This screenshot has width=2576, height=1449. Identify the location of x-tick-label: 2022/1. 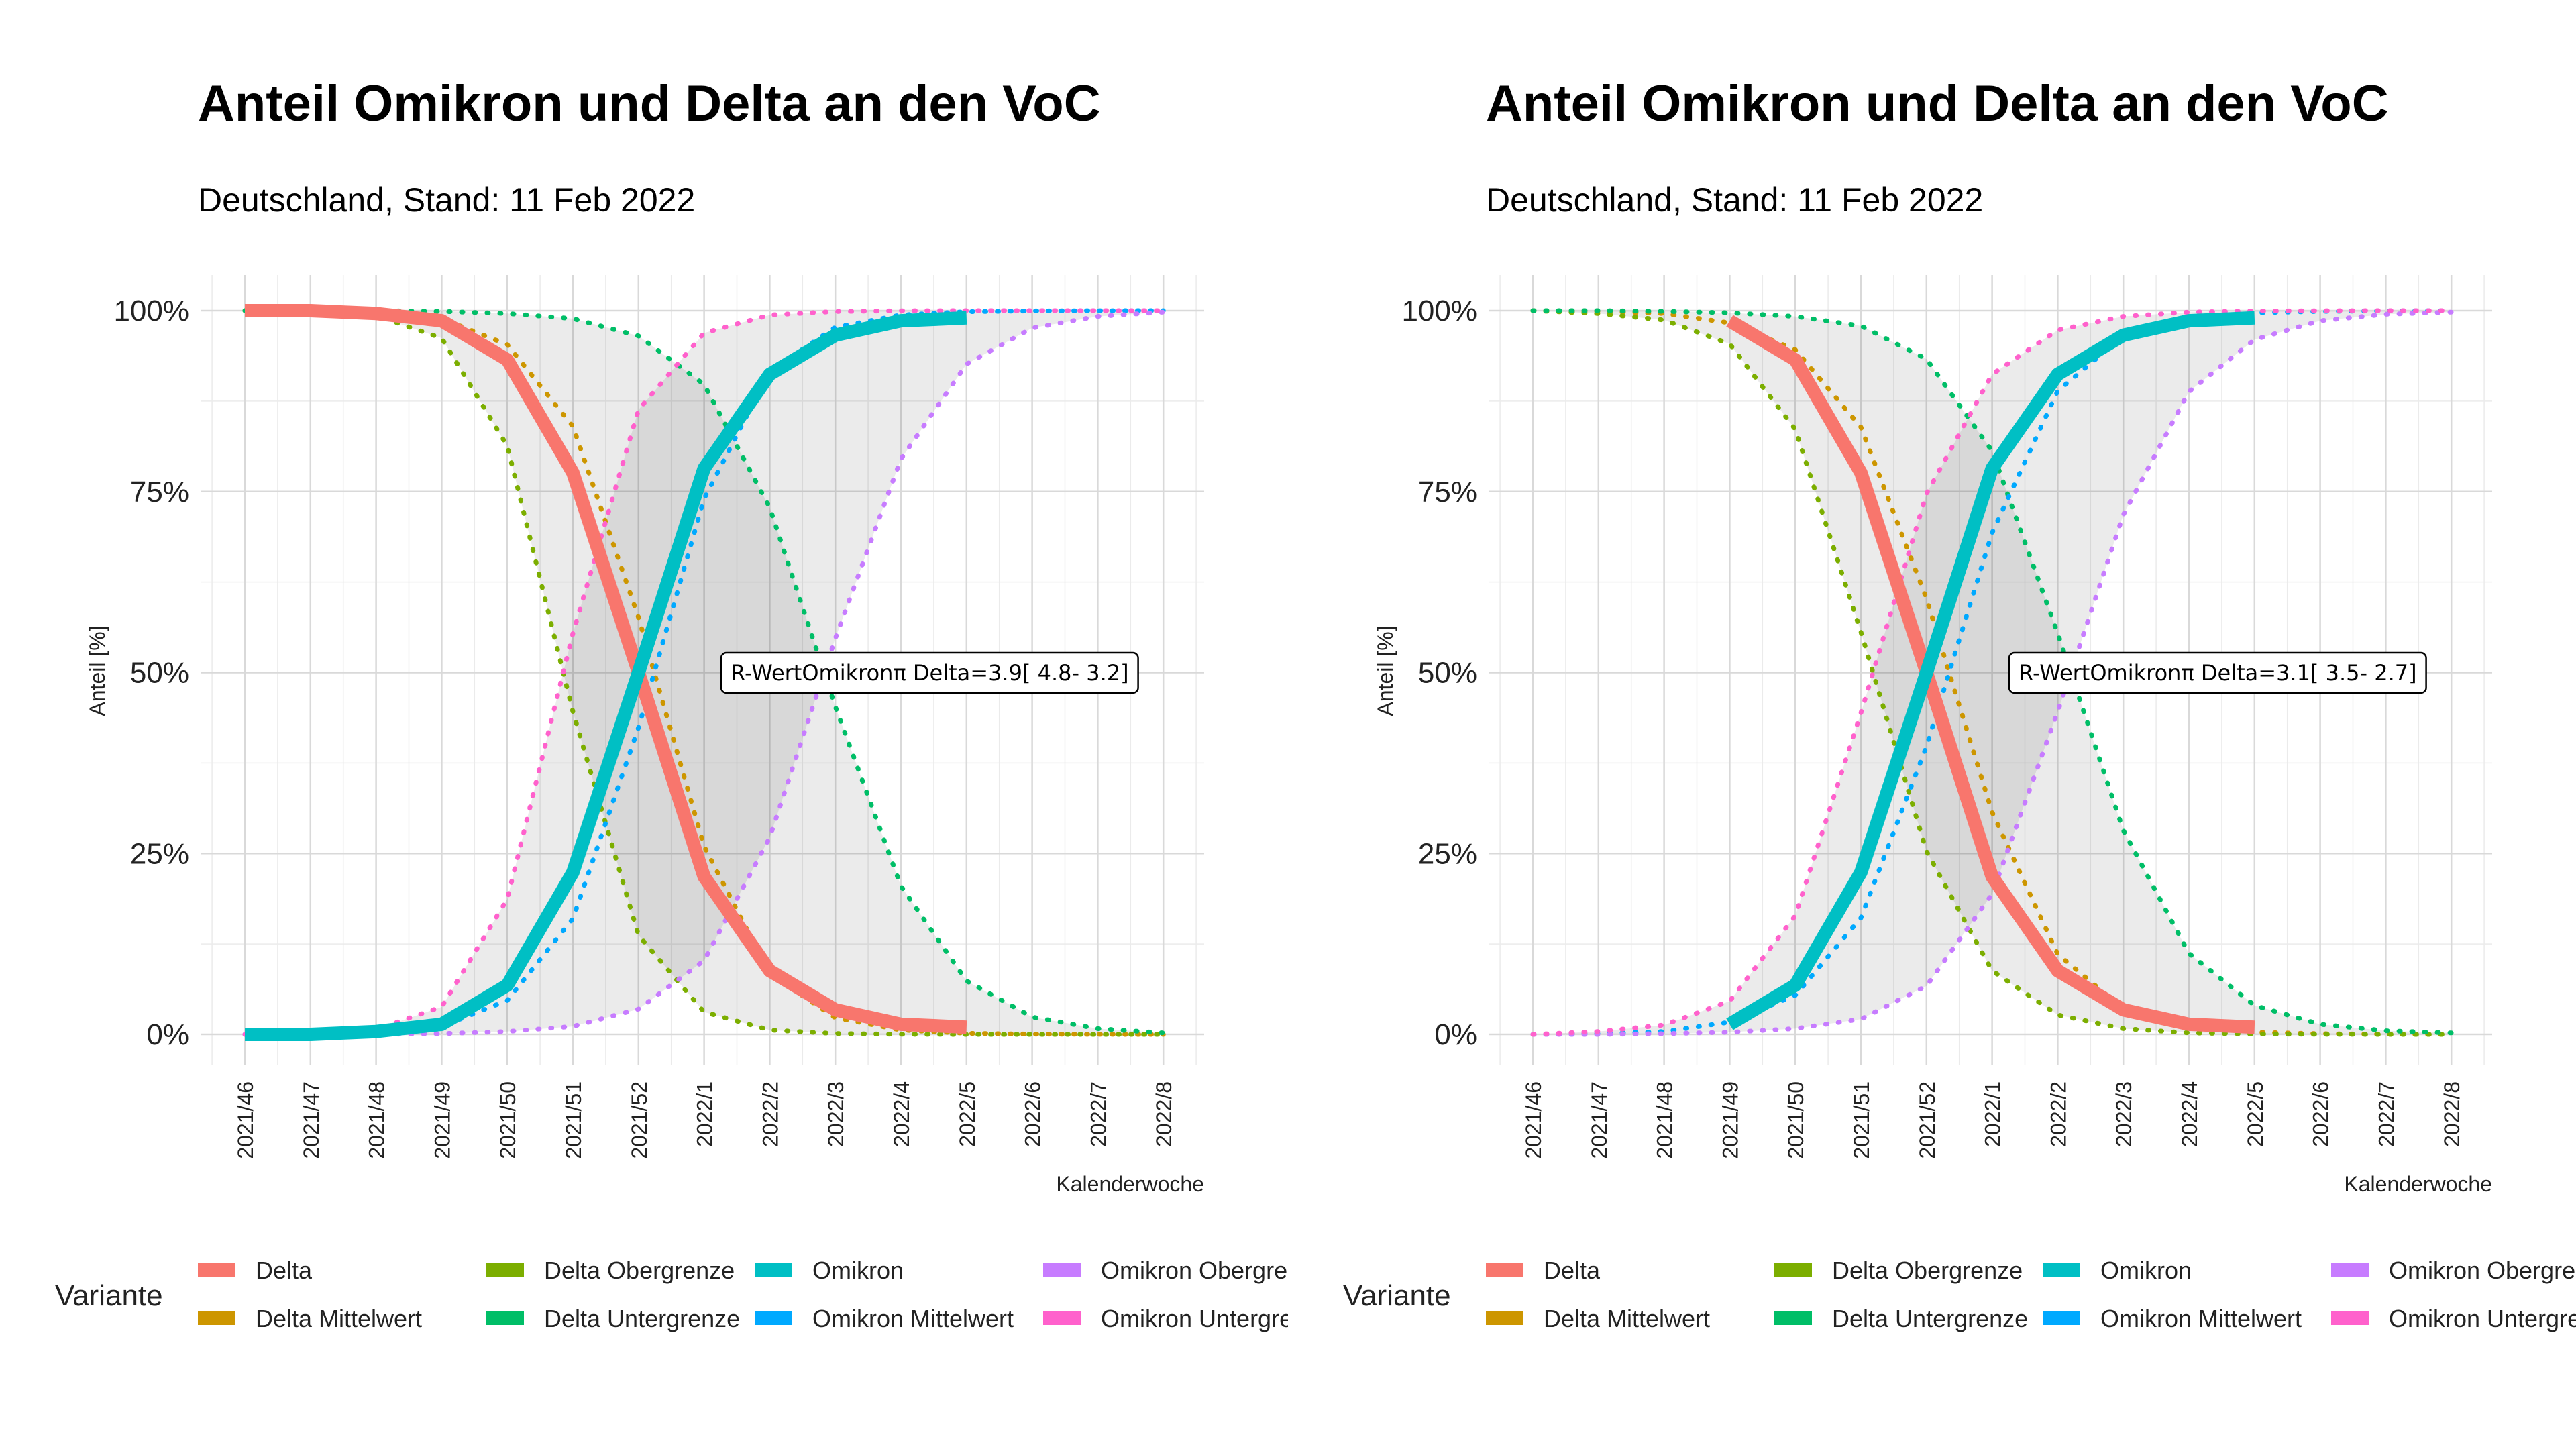
(1993, 1114).